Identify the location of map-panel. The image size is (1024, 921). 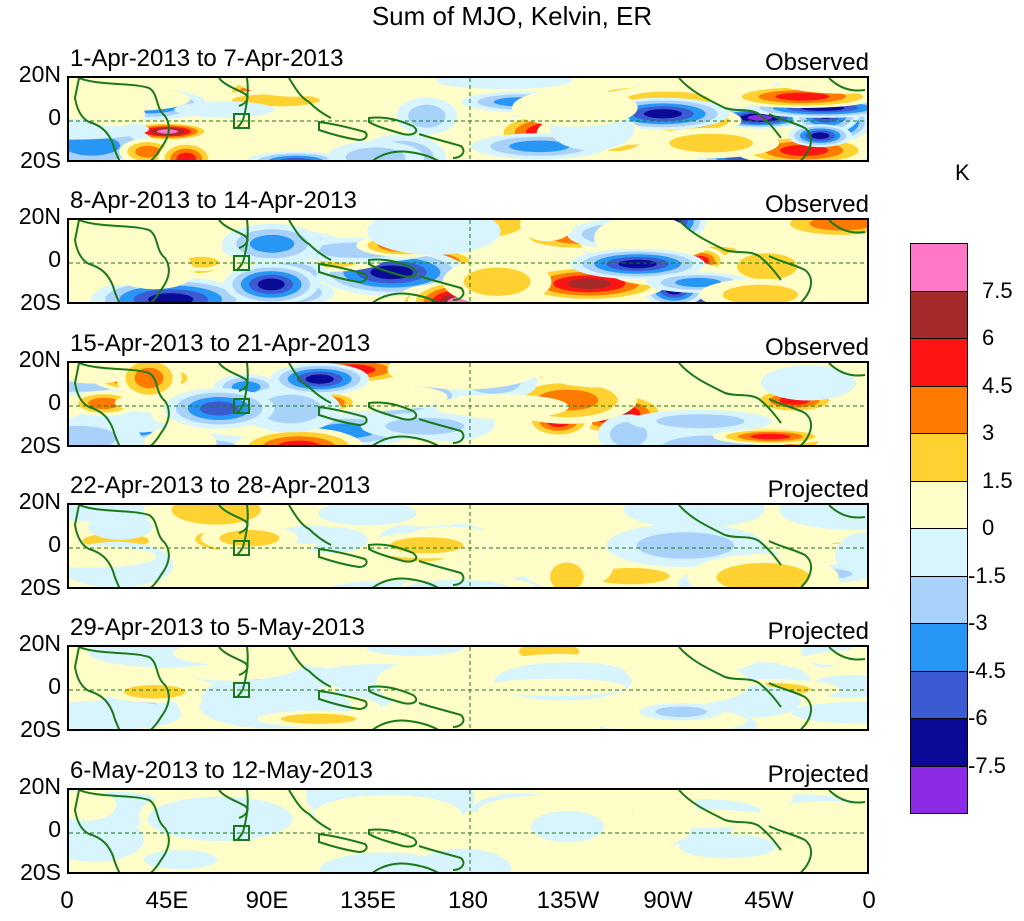
(468, 688).